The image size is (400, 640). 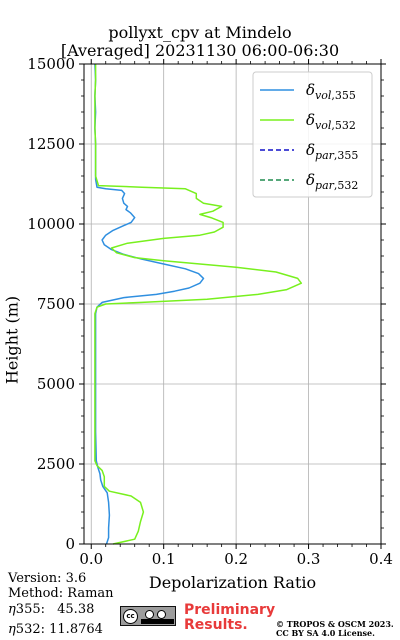 What do you see at coordinates (51, 144) in the screenshot?
I see `y-tick-label: 12500` at bounding box center [51, 144].